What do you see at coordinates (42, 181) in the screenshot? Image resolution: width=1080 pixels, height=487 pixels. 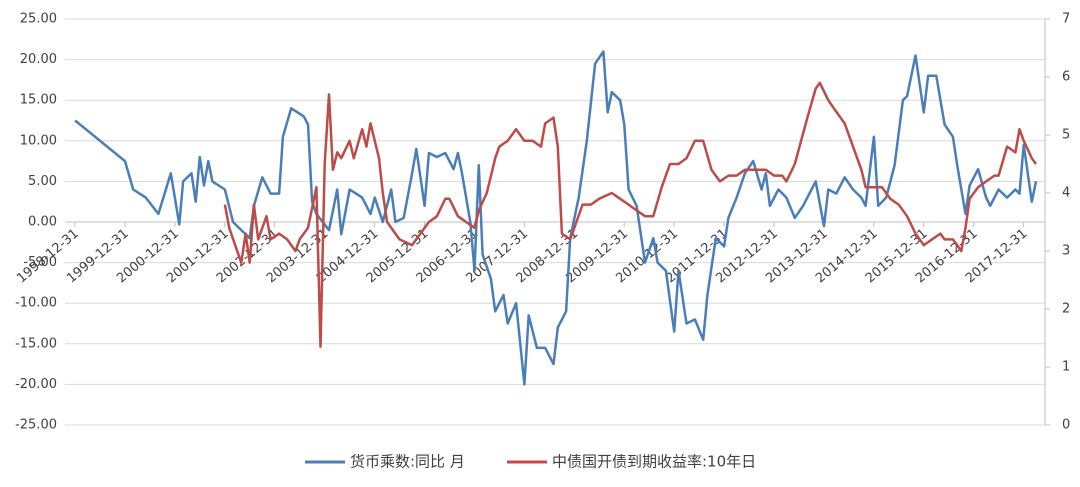 I see `y-tick-label: 5.00` at bounding box center [42, 181].